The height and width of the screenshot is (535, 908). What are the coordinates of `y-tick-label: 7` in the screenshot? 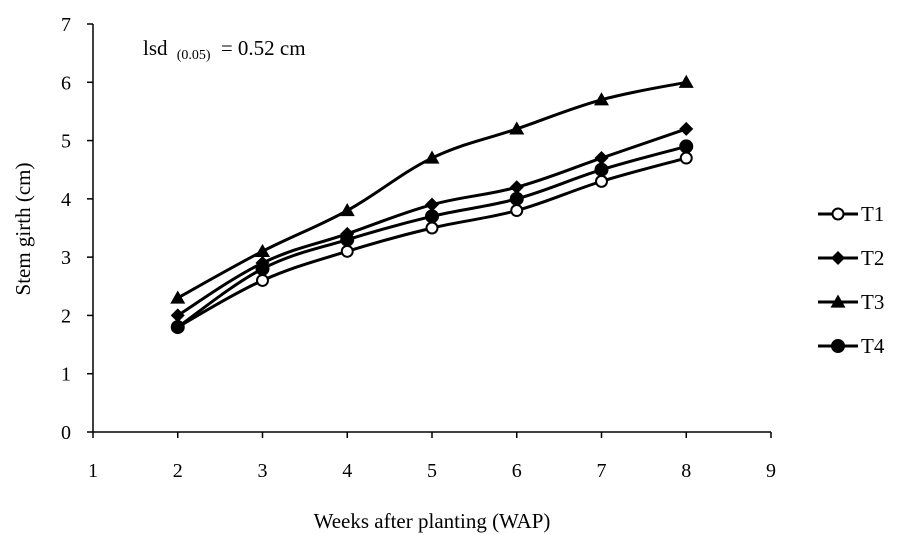 It's located at (66, 25).